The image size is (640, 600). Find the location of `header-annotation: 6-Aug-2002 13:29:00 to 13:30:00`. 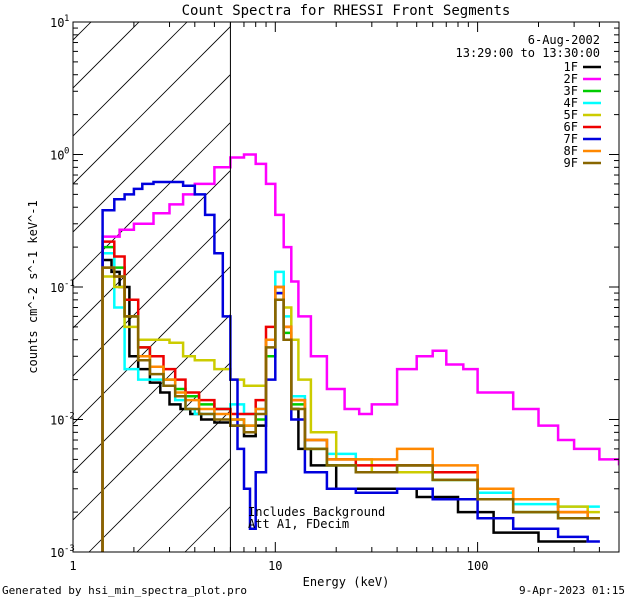

header-annotation: 6-Aug-2002 13:29:00 to 13:30:00 is located at coordinates (528, 46).